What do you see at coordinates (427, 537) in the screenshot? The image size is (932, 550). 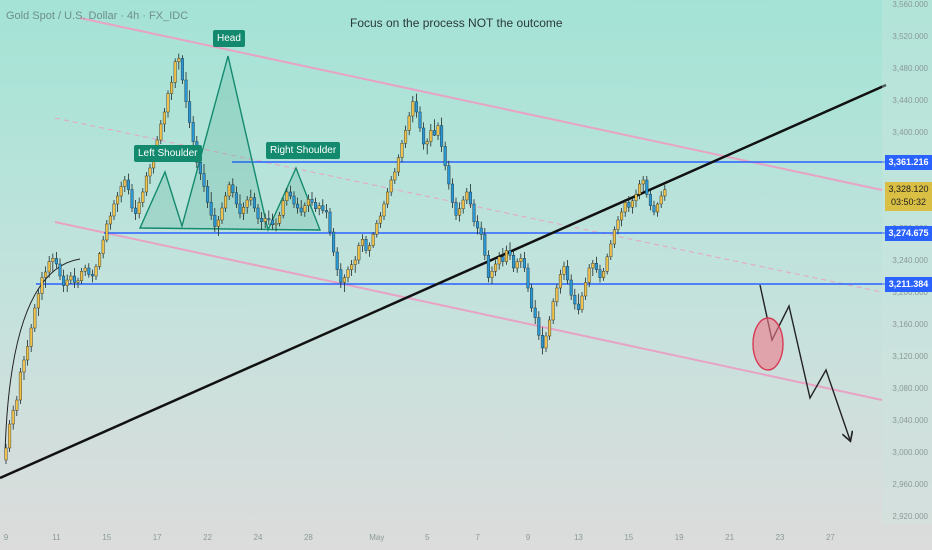 I see `time-tick-label: 5` at bounding box center [427, 537].